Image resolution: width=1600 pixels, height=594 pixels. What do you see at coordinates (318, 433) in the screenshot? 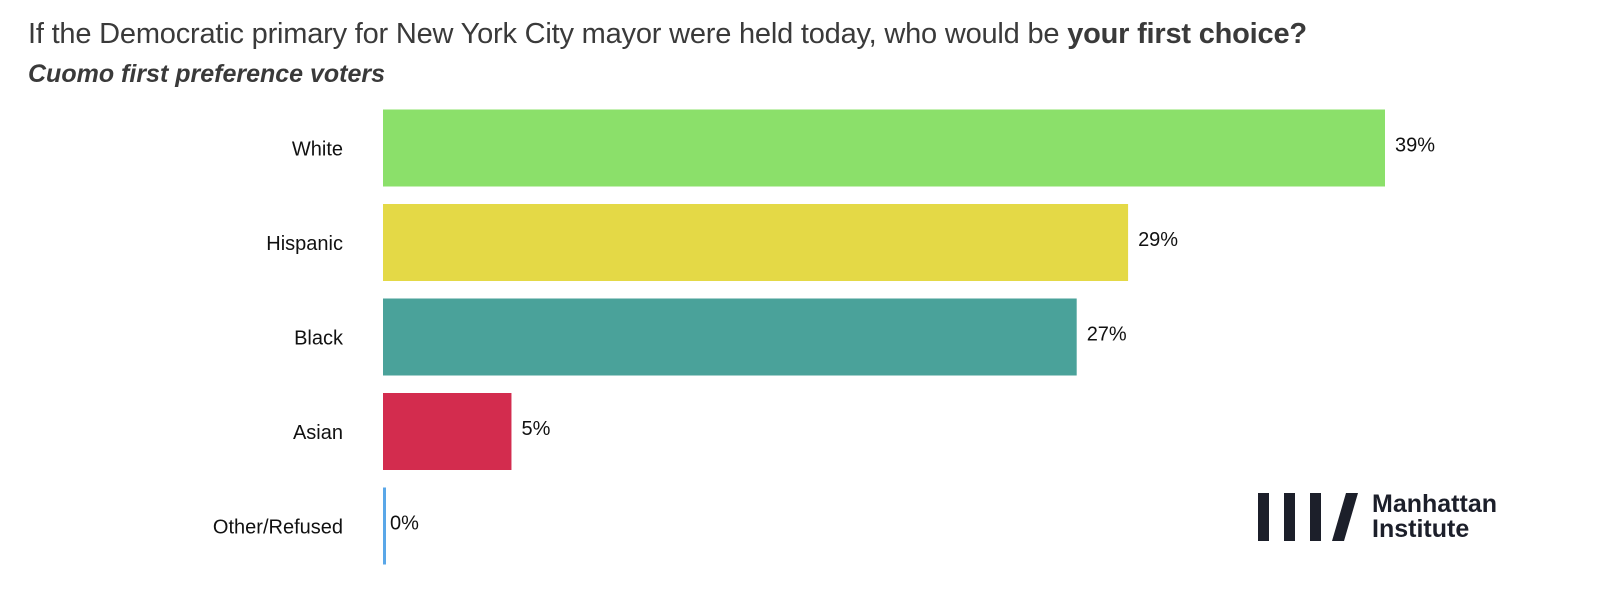
I see `category-label-asian: Asian` at bounding box center [318, 433].